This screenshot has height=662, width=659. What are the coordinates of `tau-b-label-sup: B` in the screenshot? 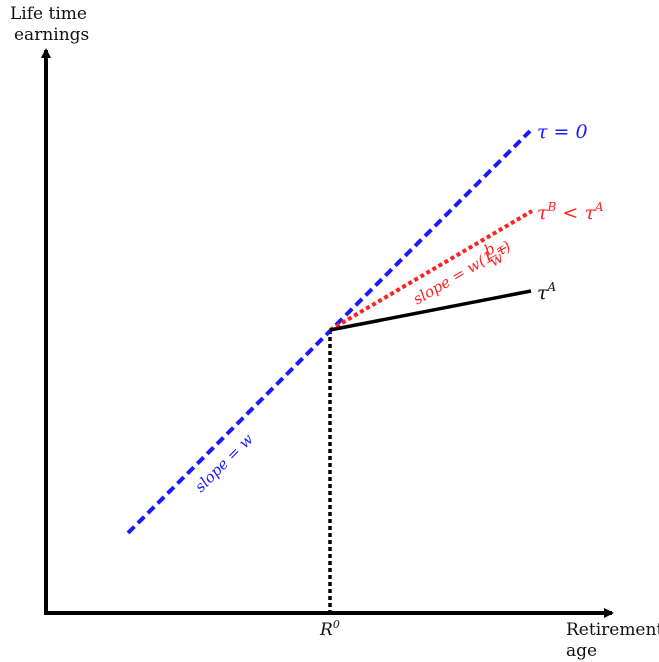 It's located at (552, 207).